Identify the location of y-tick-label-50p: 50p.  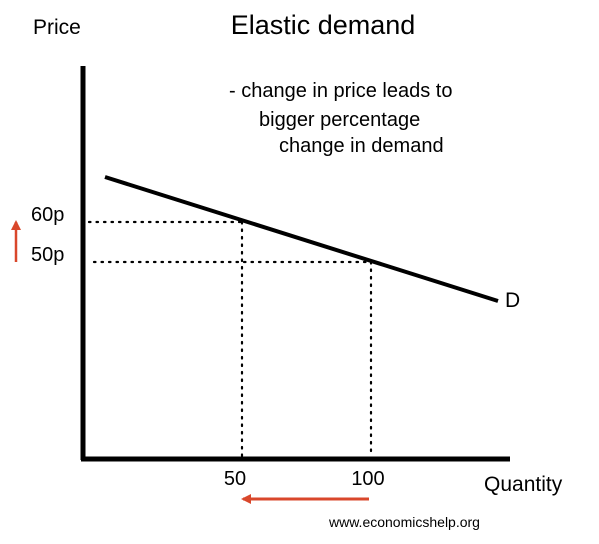
(47, 255).